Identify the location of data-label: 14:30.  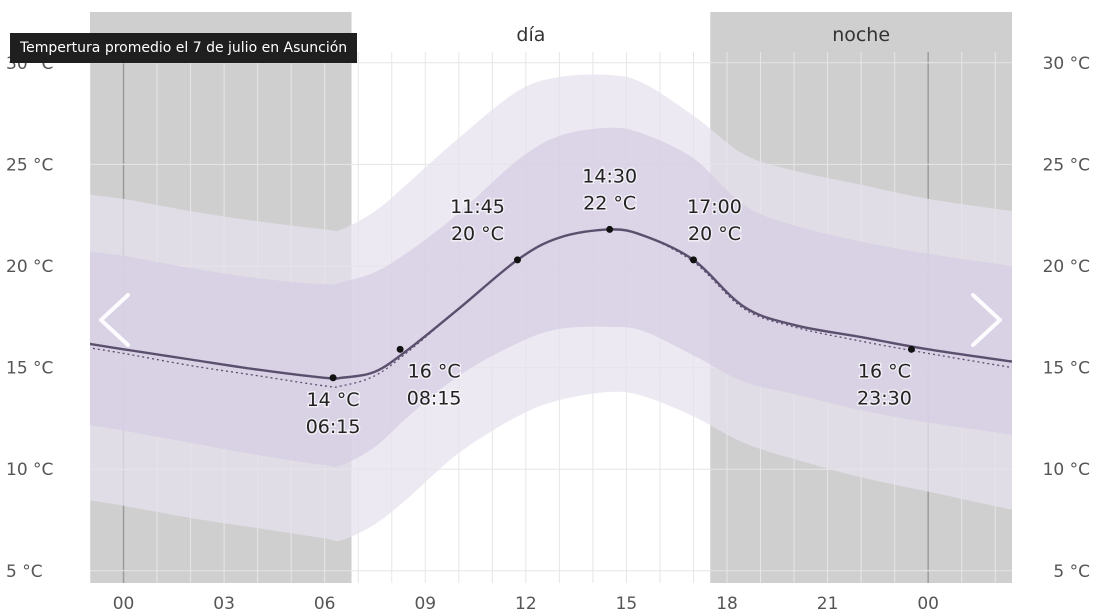
(609, 176).